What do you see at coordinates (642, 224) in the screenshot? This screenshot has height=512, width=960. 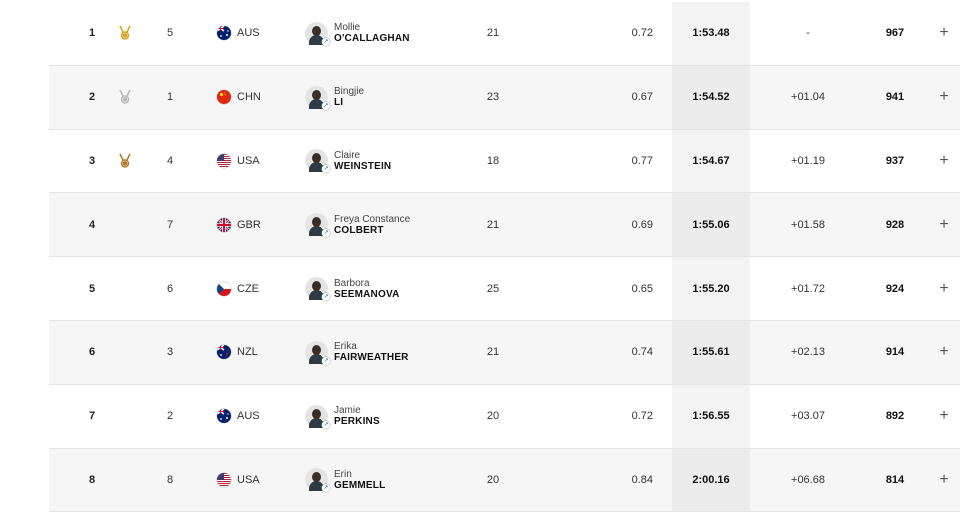 I see `reaction-time: 0.69` at bounding box center [642, 224].